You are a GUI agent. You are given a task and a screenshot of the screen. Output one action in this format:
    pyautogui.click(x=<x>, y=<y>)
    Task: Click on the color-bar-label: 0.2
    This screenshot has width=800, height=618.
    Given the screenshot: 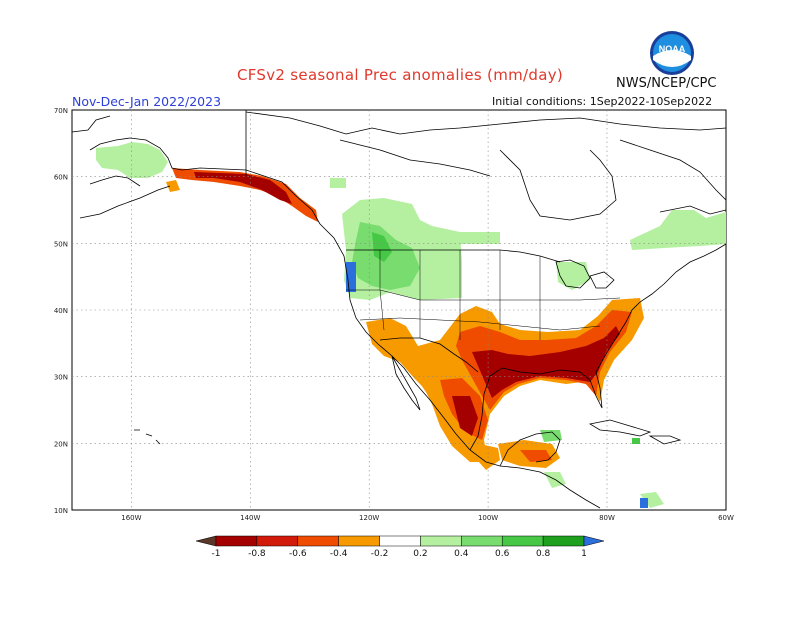 What is the action you would take?
    pyautogui.click(x=420, y=554)
    